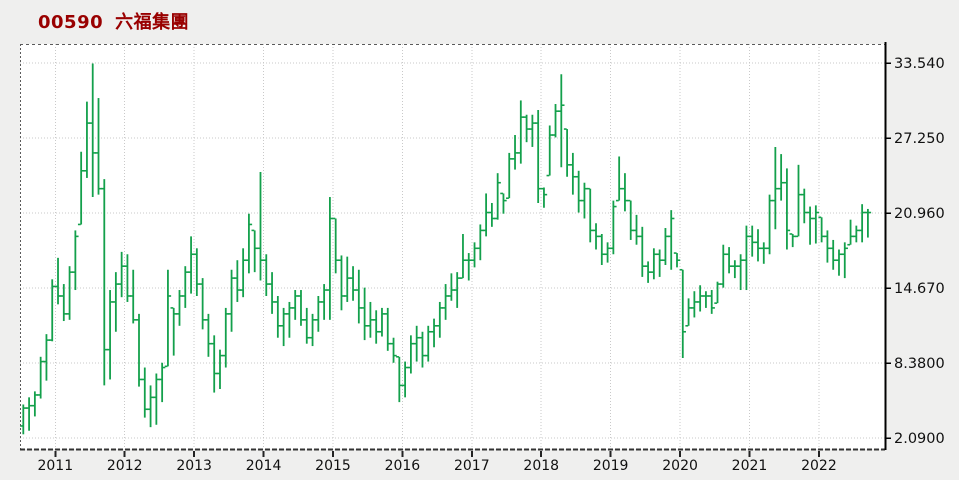 The width and height of the screenshot is (959, 480). Describe the element at coordinates (125, 466) in the screenshot. I see `x-tick-label: 2012` at that location.